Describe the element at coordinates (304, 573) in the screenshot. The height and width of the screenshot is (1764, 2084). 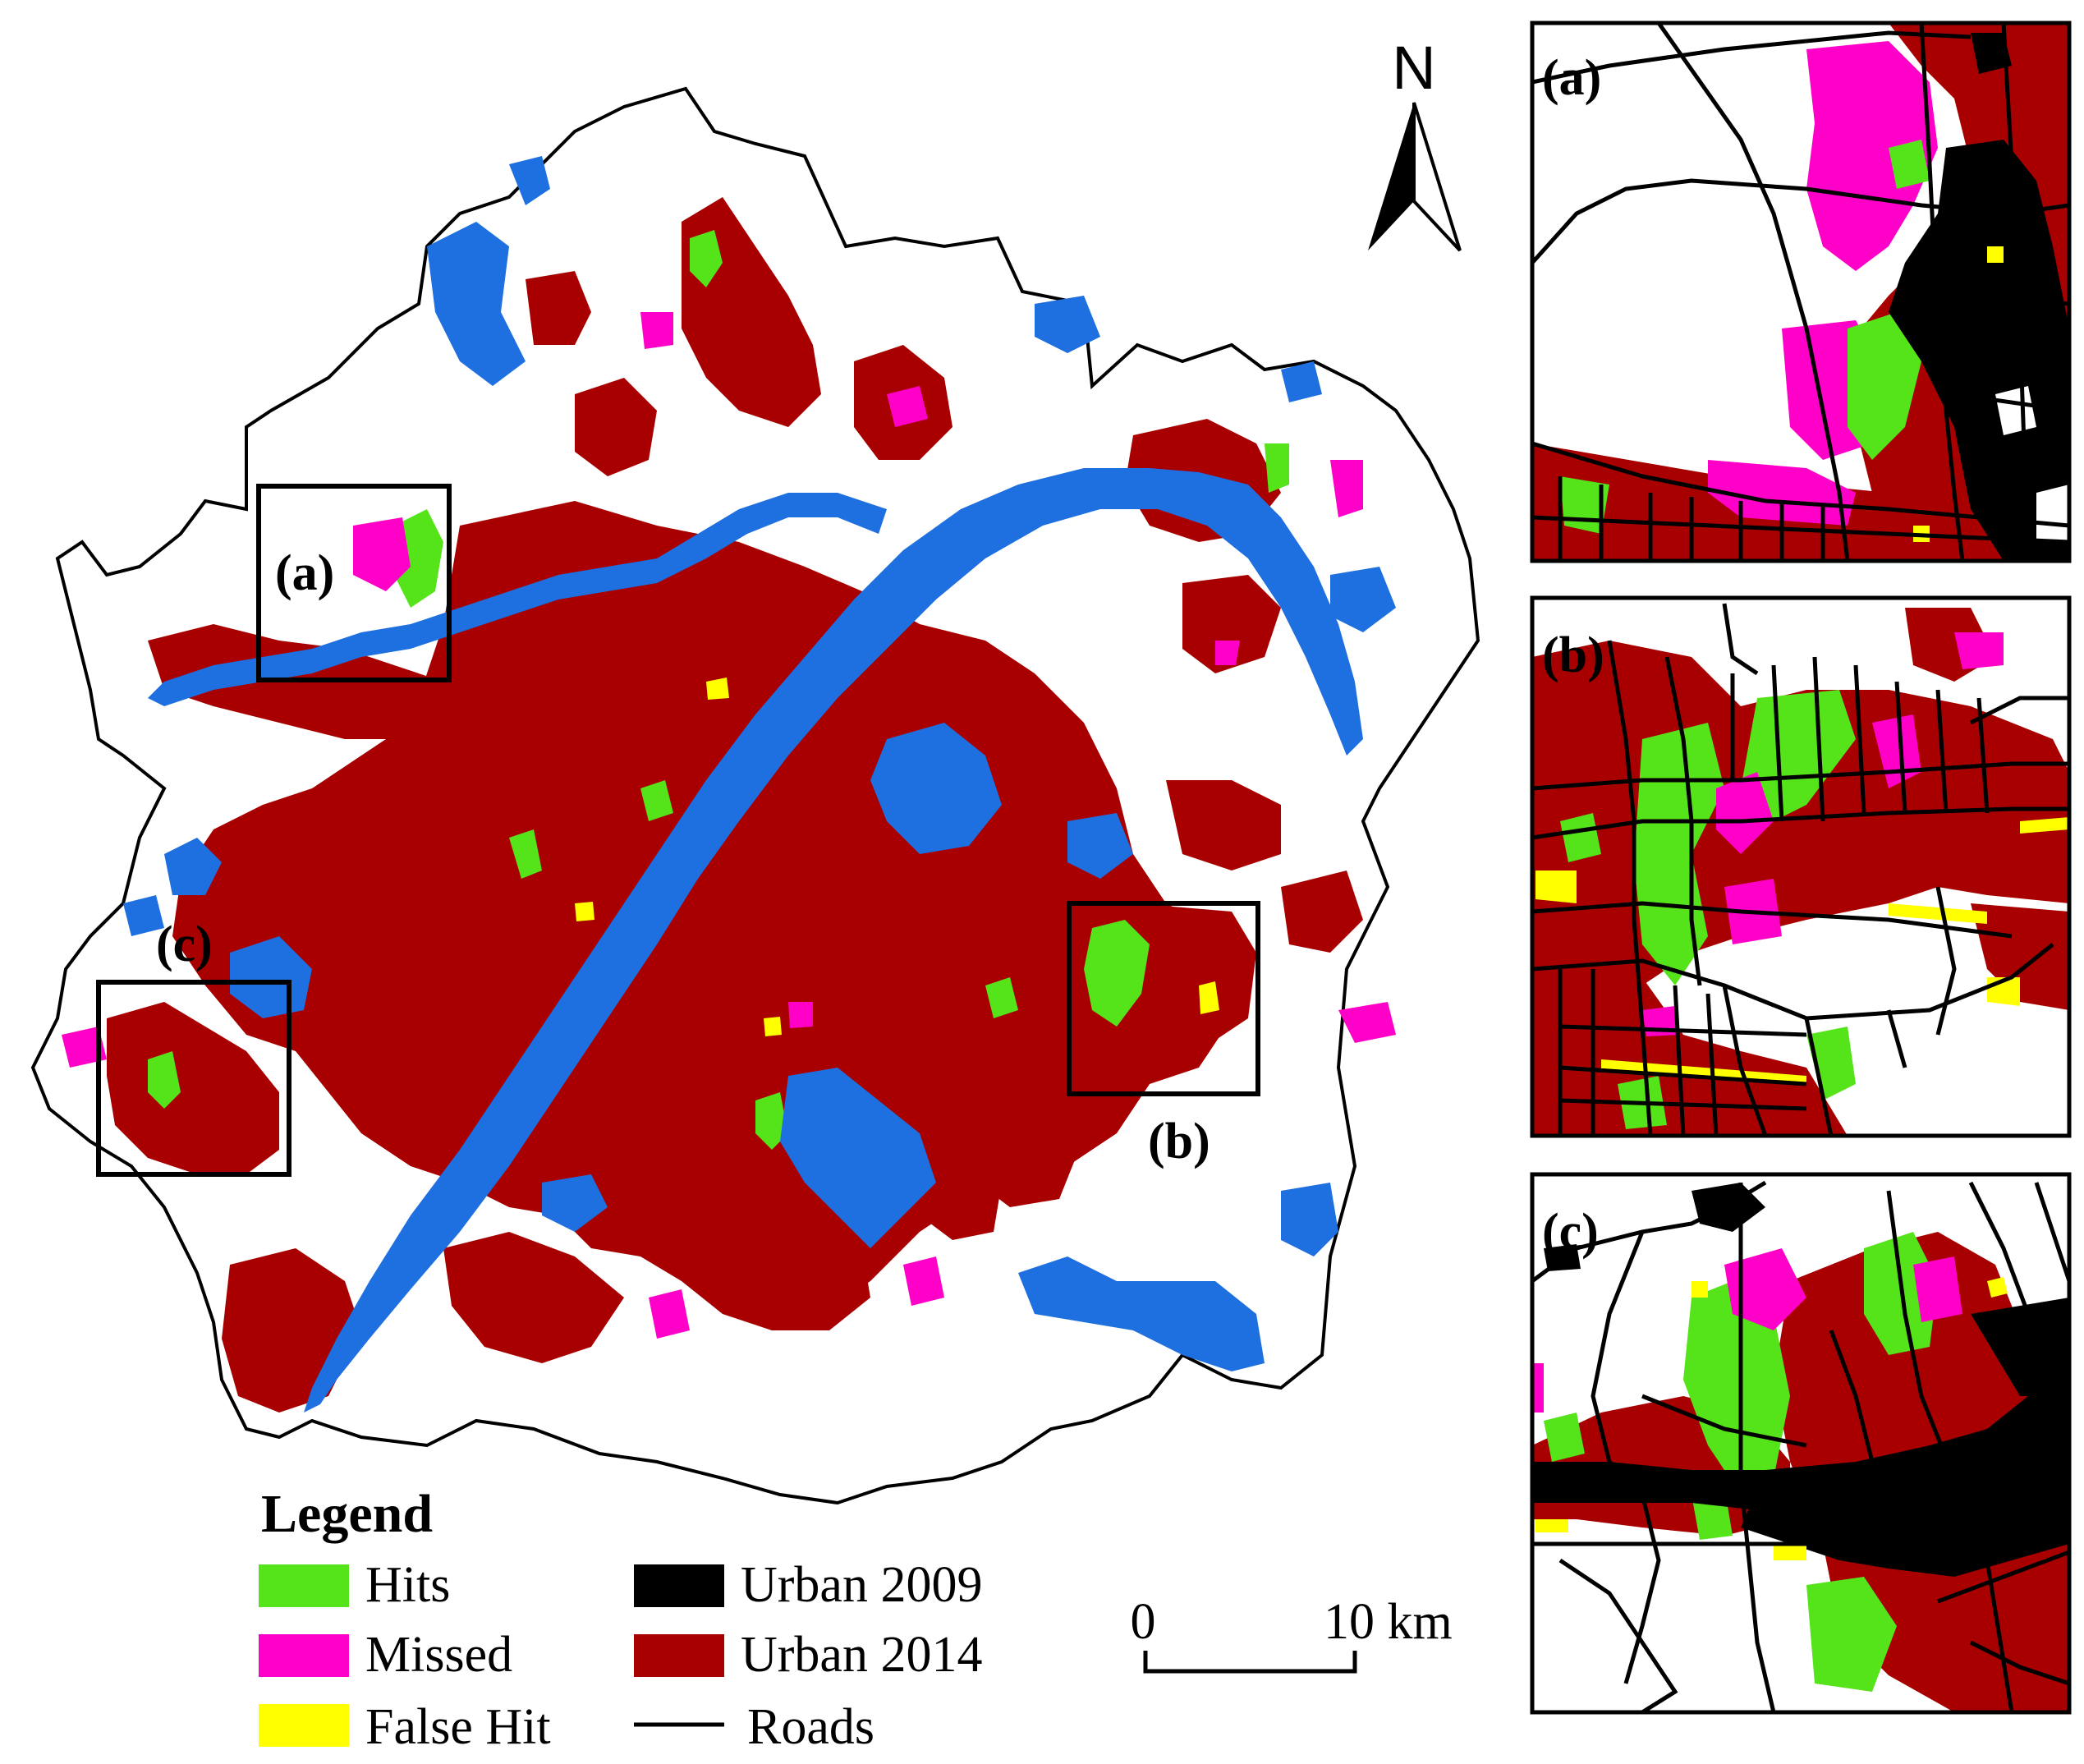
I see `main-label-a: (a)` at that location.